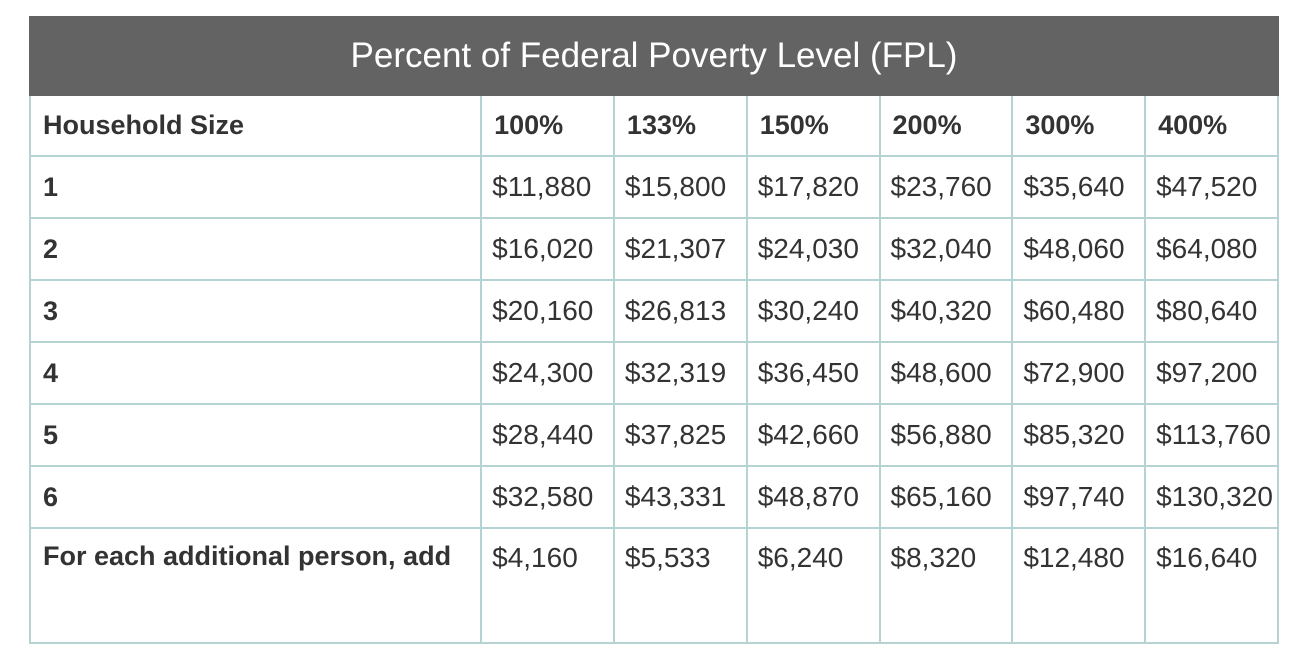 This screenshot has height=658, width=1304. What do you see at coordinates (1079, 435) in the screenshot?
I see `table-cell: $85,320` at bounding box center [1079, 435].